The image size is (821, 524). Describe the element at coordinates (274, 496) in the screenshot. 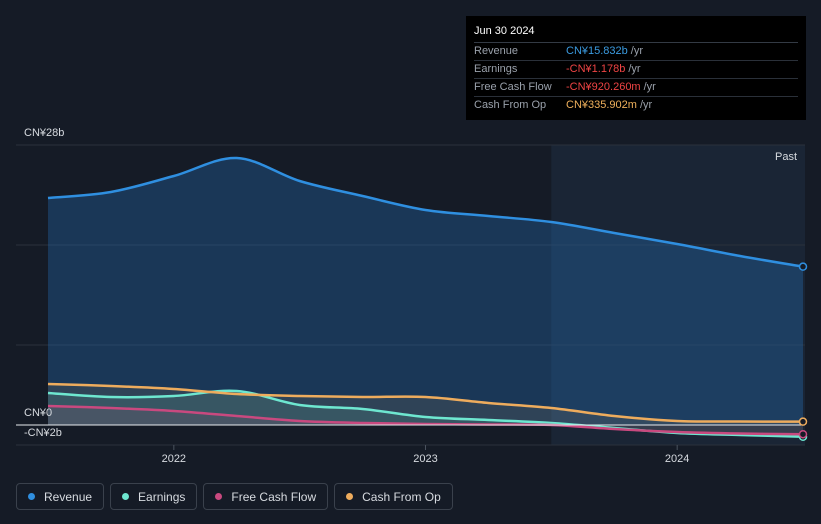

I see `legend-label: Free Cash Flow` at that location.